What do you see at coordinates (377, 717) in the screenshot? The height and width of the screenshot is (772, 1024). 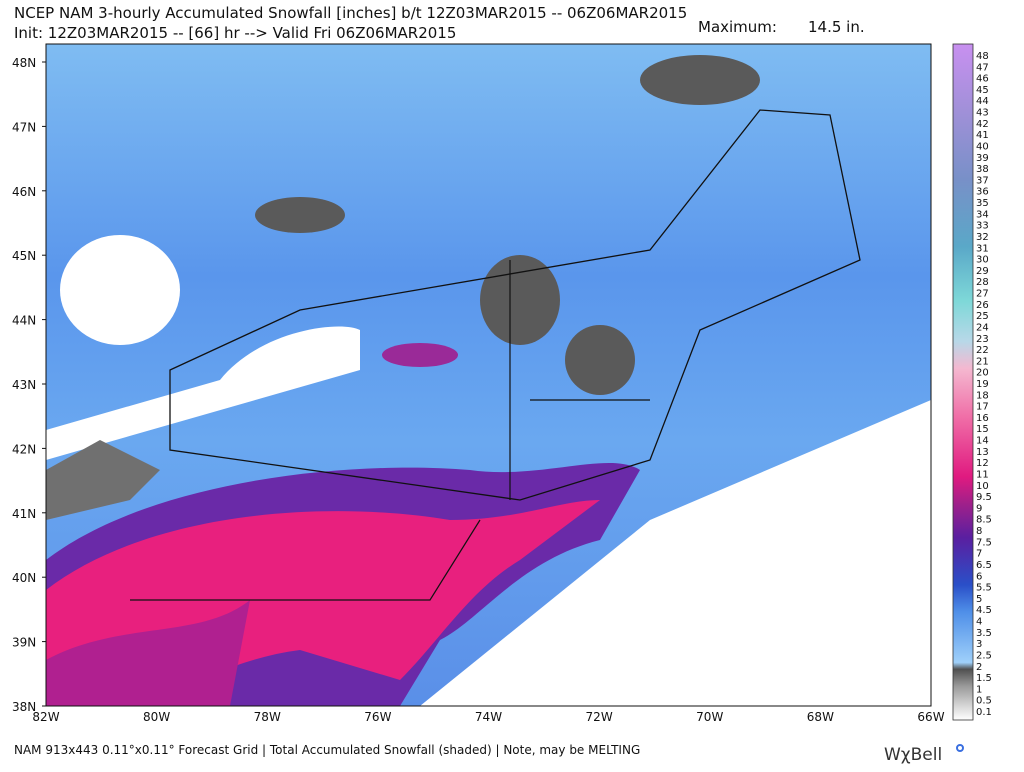 I see `longitude-label: 76W` at bounding box center [377, 717].